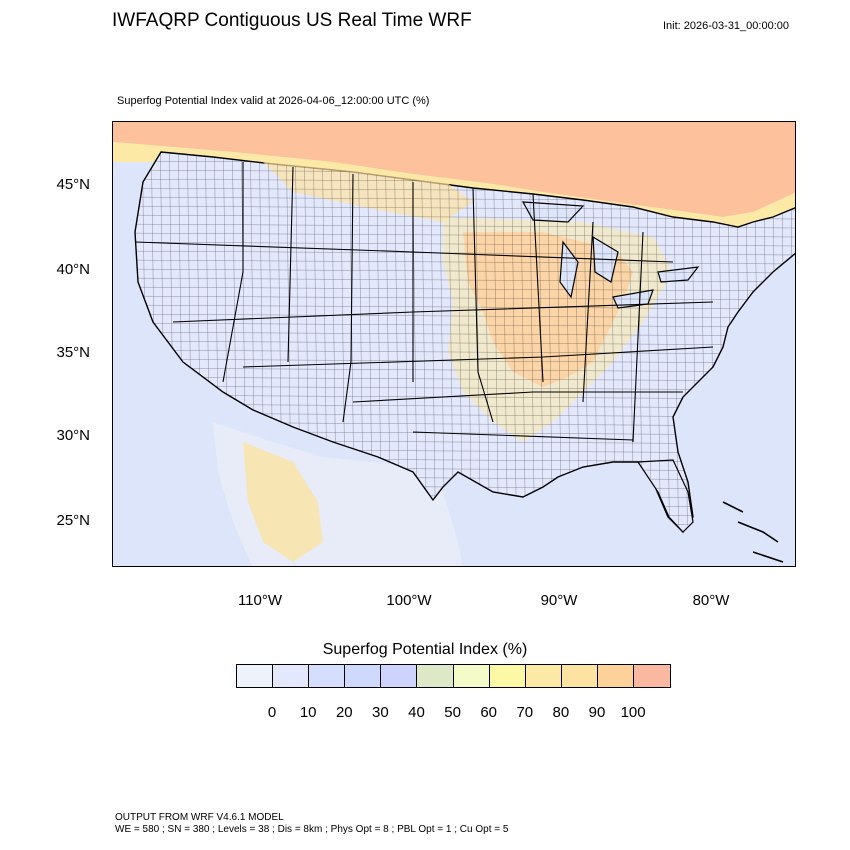 This screenshot has width=850, height=850. I want to click on great-lakes, so click(610, 255).